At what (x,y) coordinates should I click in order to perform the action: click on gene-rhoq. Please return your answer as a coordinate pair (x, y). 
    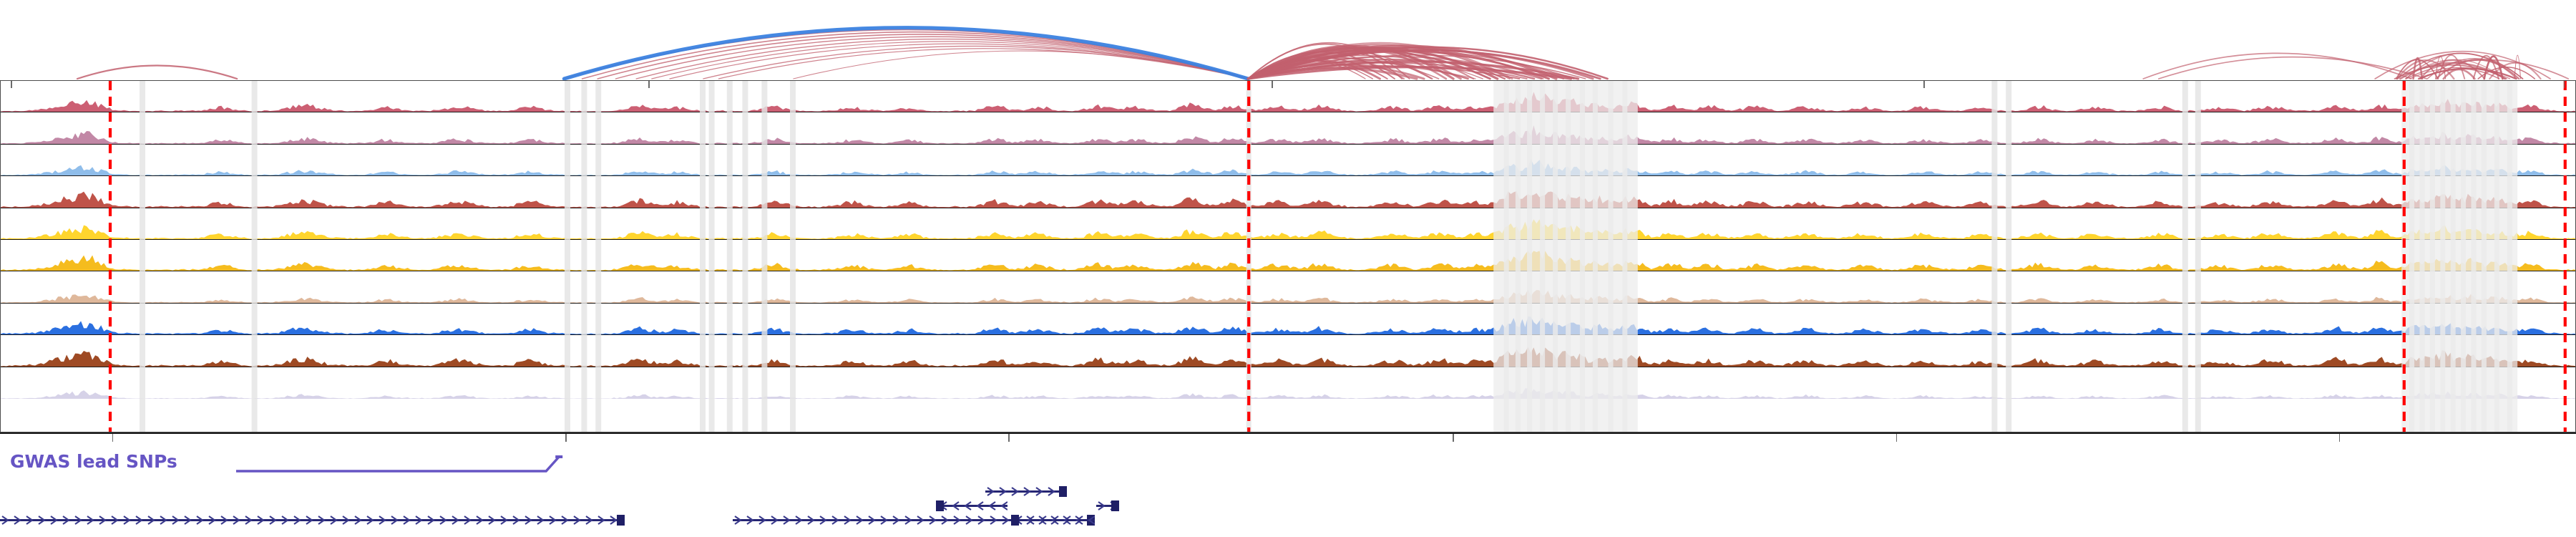
    Looking at the image, I should click on (1288, 492).